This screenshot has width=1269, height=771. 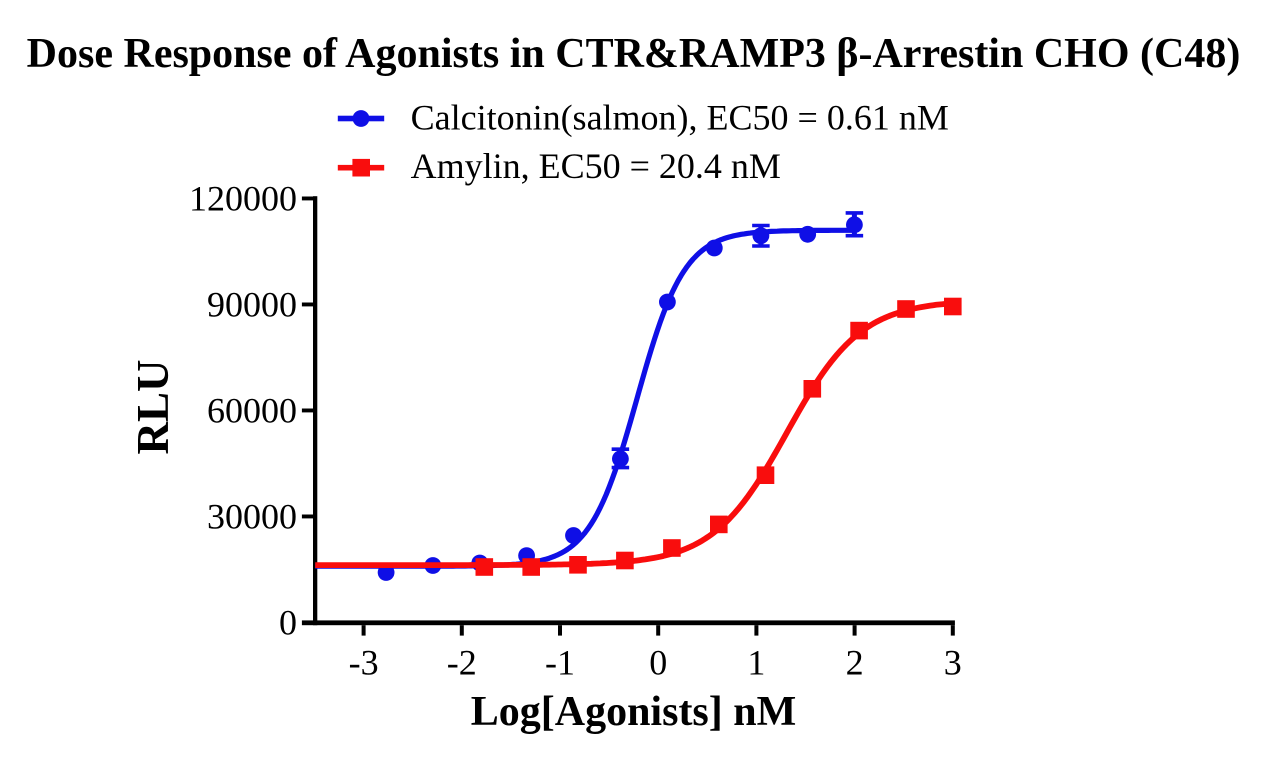 What do you see at coordinates (153, 406) in the screenshot?
I see `svg-text: RLU` at bounding box center [153, 406].